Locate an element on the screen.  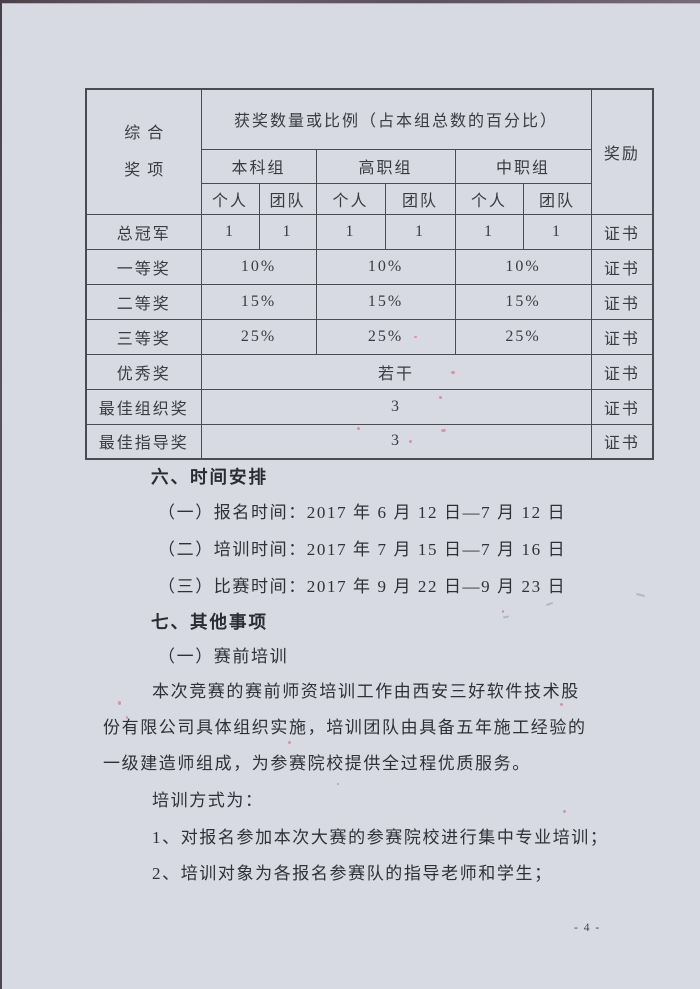
page-number: - 4 - is located at coordinates (587, 928).